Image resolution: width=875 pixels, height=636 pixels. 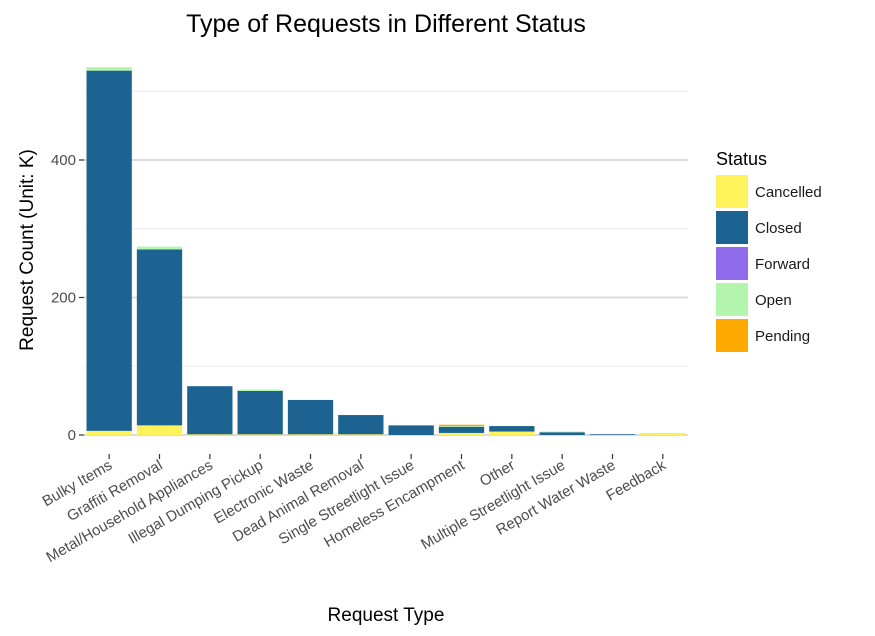 I want to click on legend-label: Cancelled, so click(x=788, y=192).